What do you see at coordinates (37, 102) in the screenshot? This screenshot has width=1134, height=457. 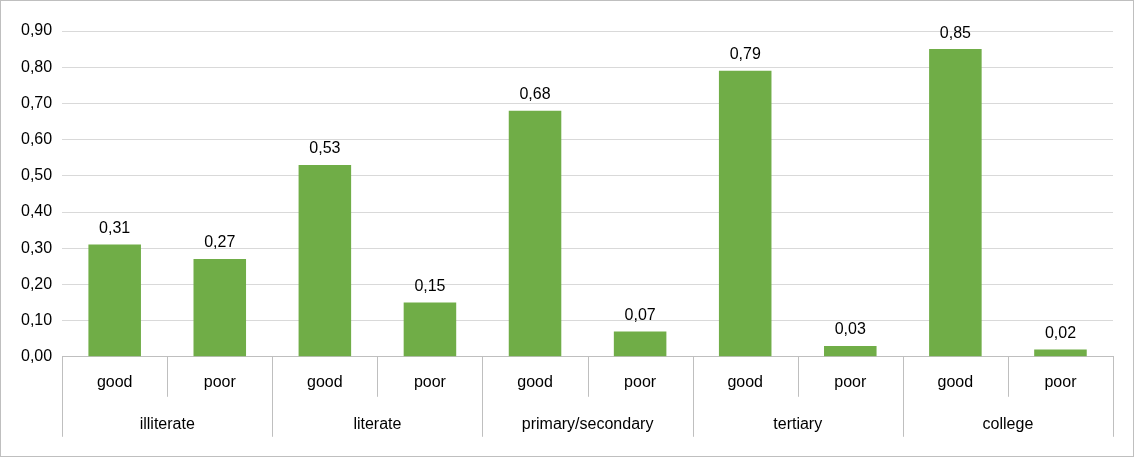 I see `y-tick-label: 0,70` at bounding box center [37, 102].